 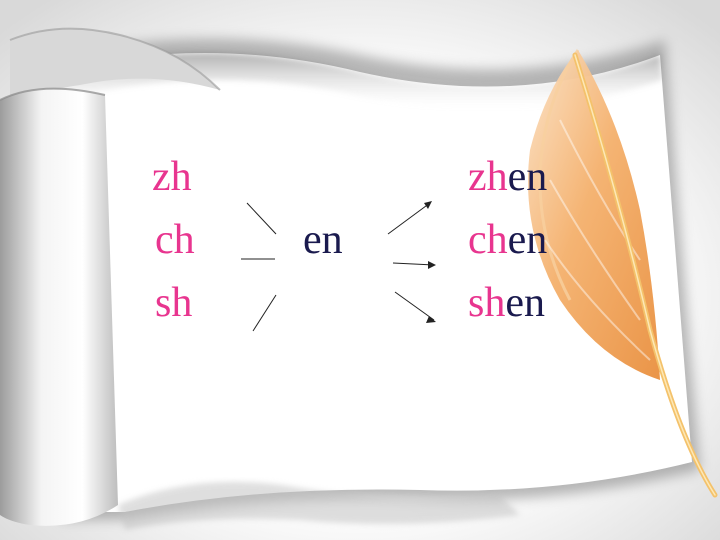 I want to click on result-chen-initial: ch, so click(x=488, y=240).